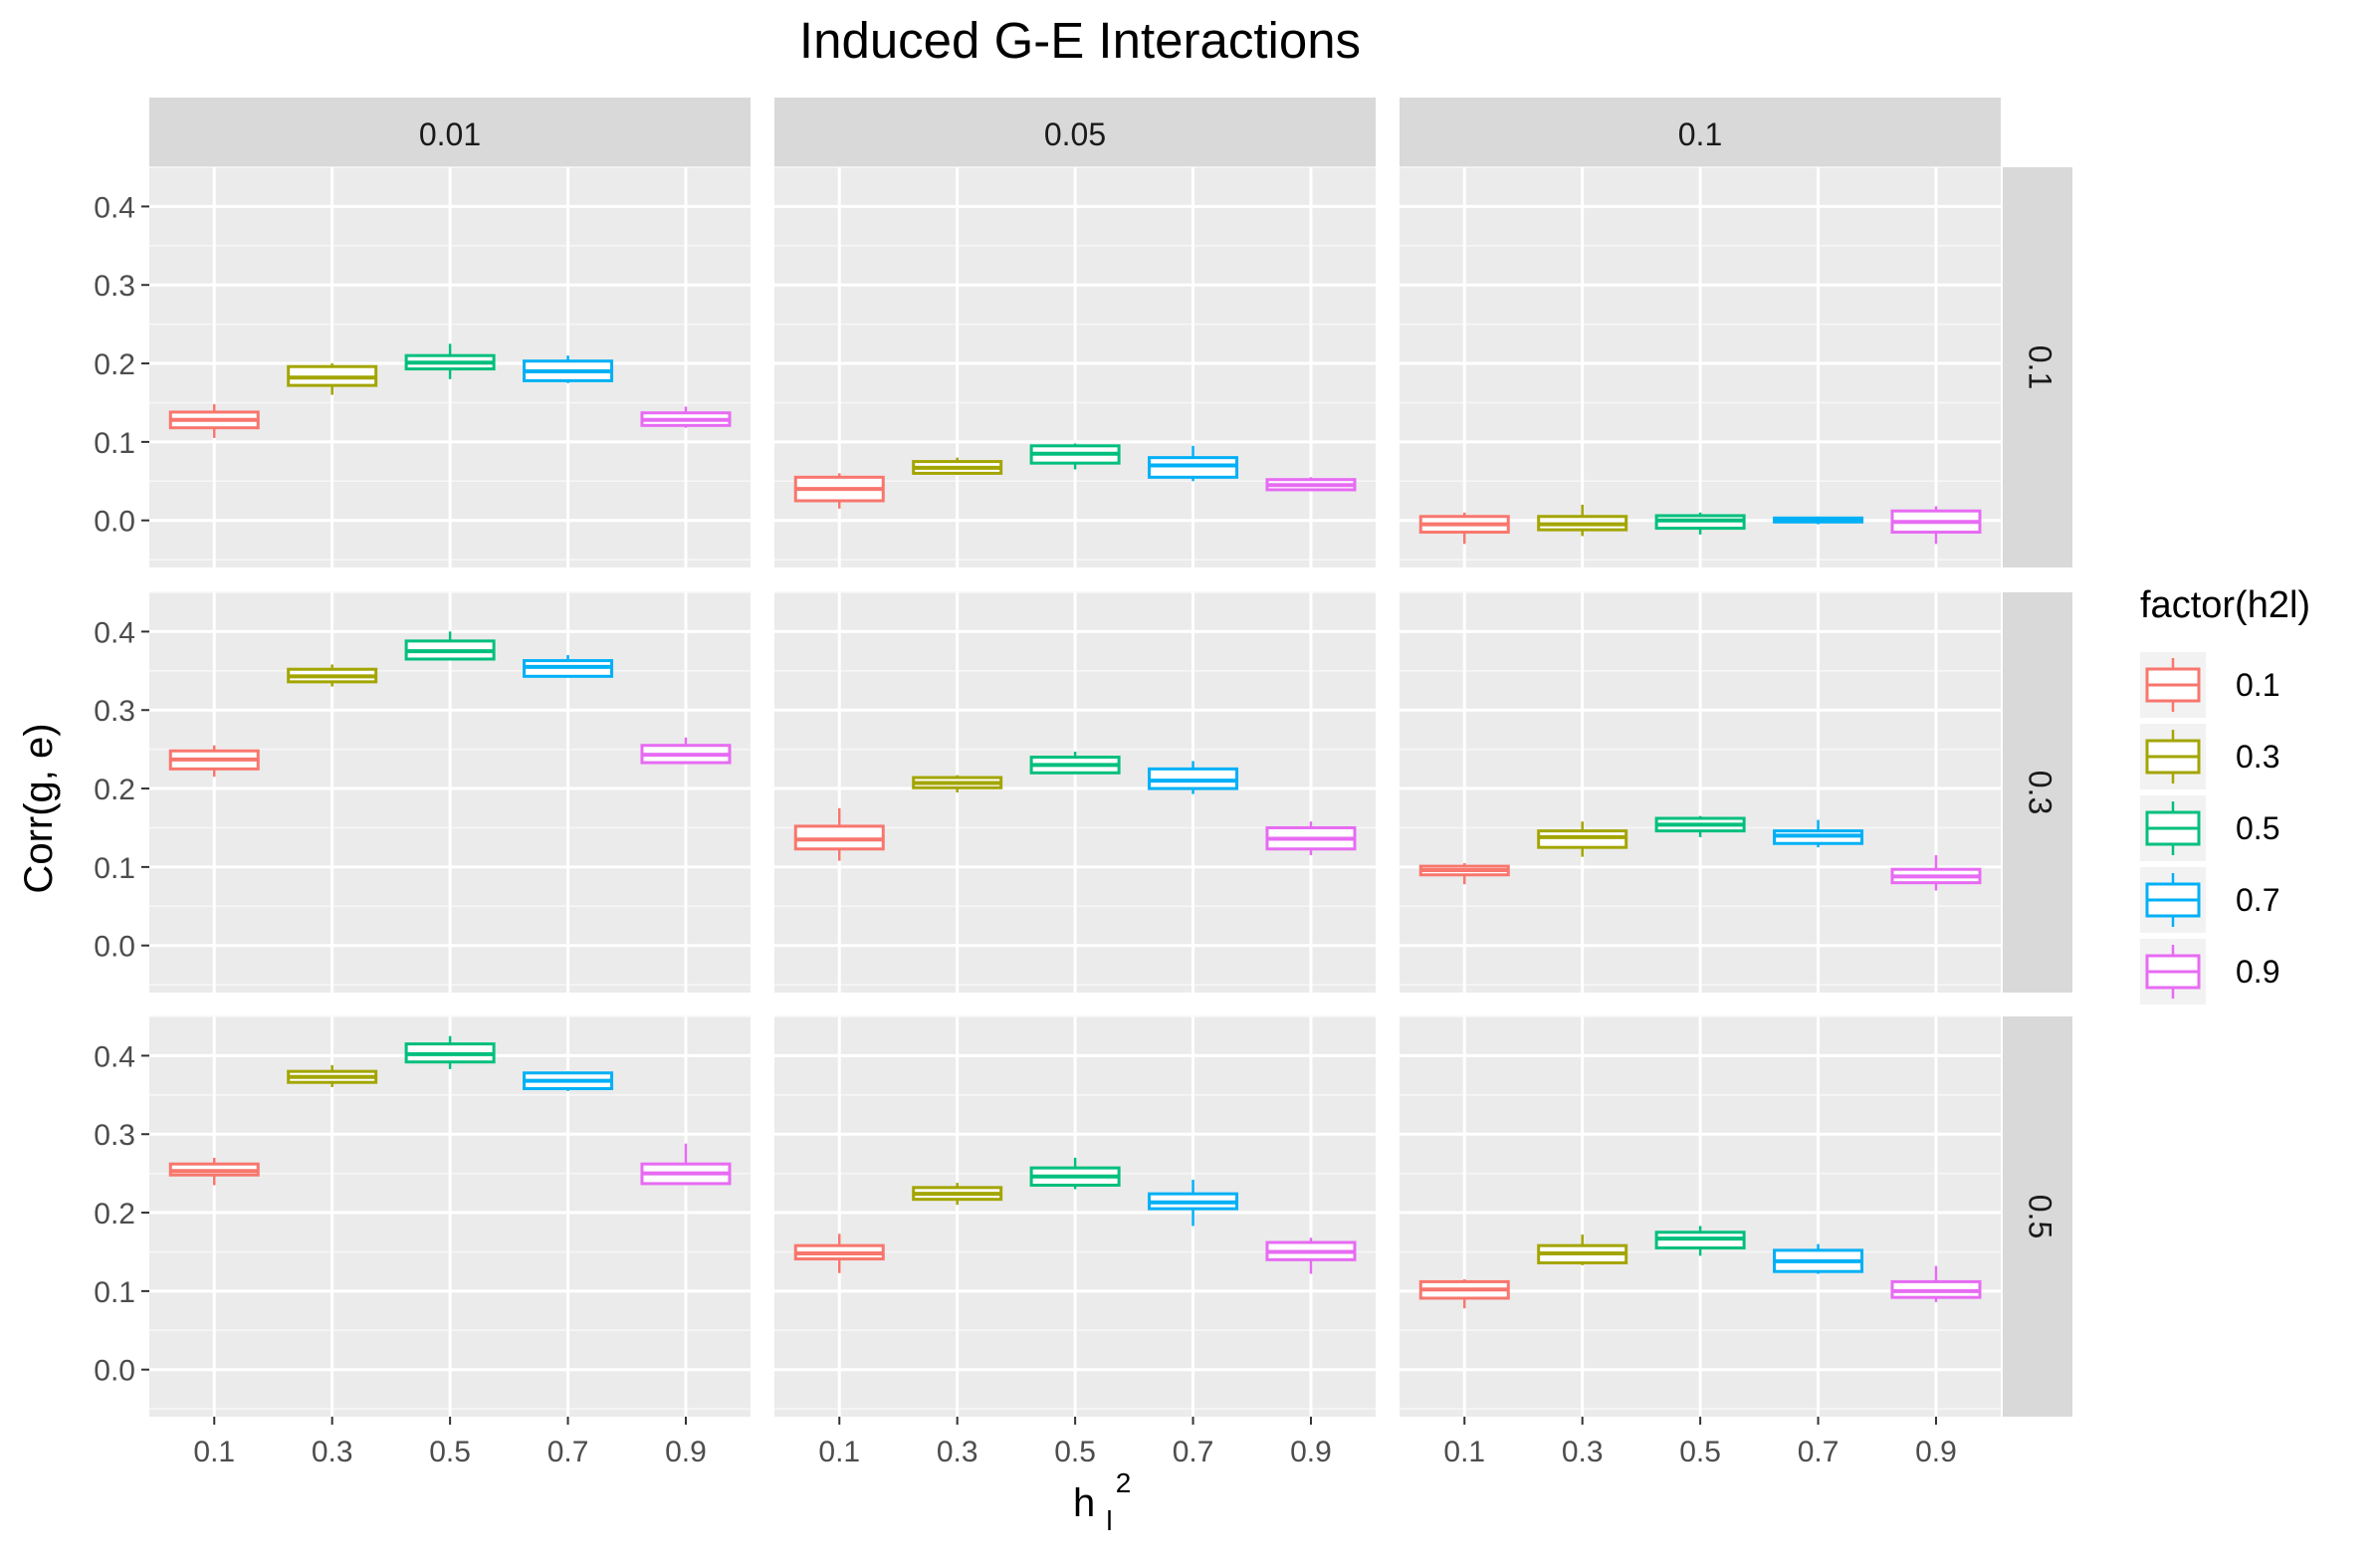 The width and height of the screenshot is (2380, 1567). I want to click on y-axis-label: Corr(g, e), so click(39, 808).